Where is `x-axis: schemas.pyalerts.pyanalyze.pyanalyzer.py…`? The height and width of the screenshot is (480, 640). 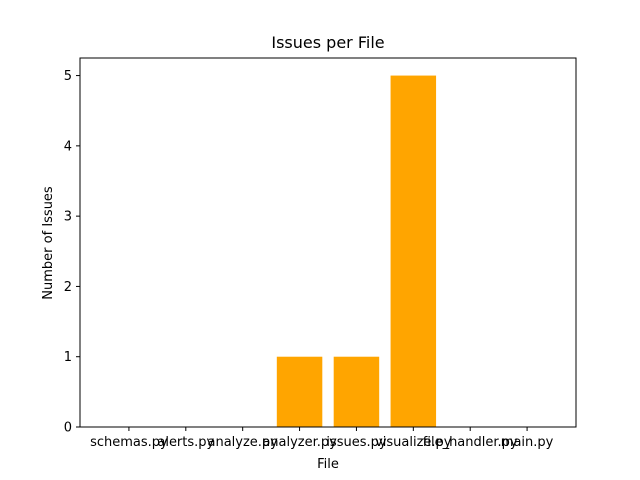
x-axis: schemas.pyalerts.pyanalyze.pyanalyzer.py… is located at coordinates (322, 438).